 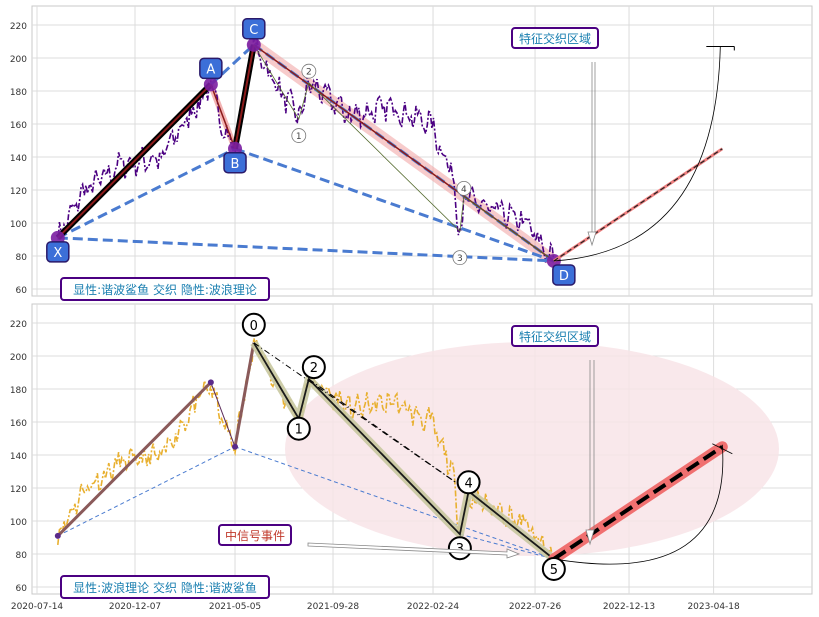 I want to click on harmonic-ab, so click(x=223, y=414).